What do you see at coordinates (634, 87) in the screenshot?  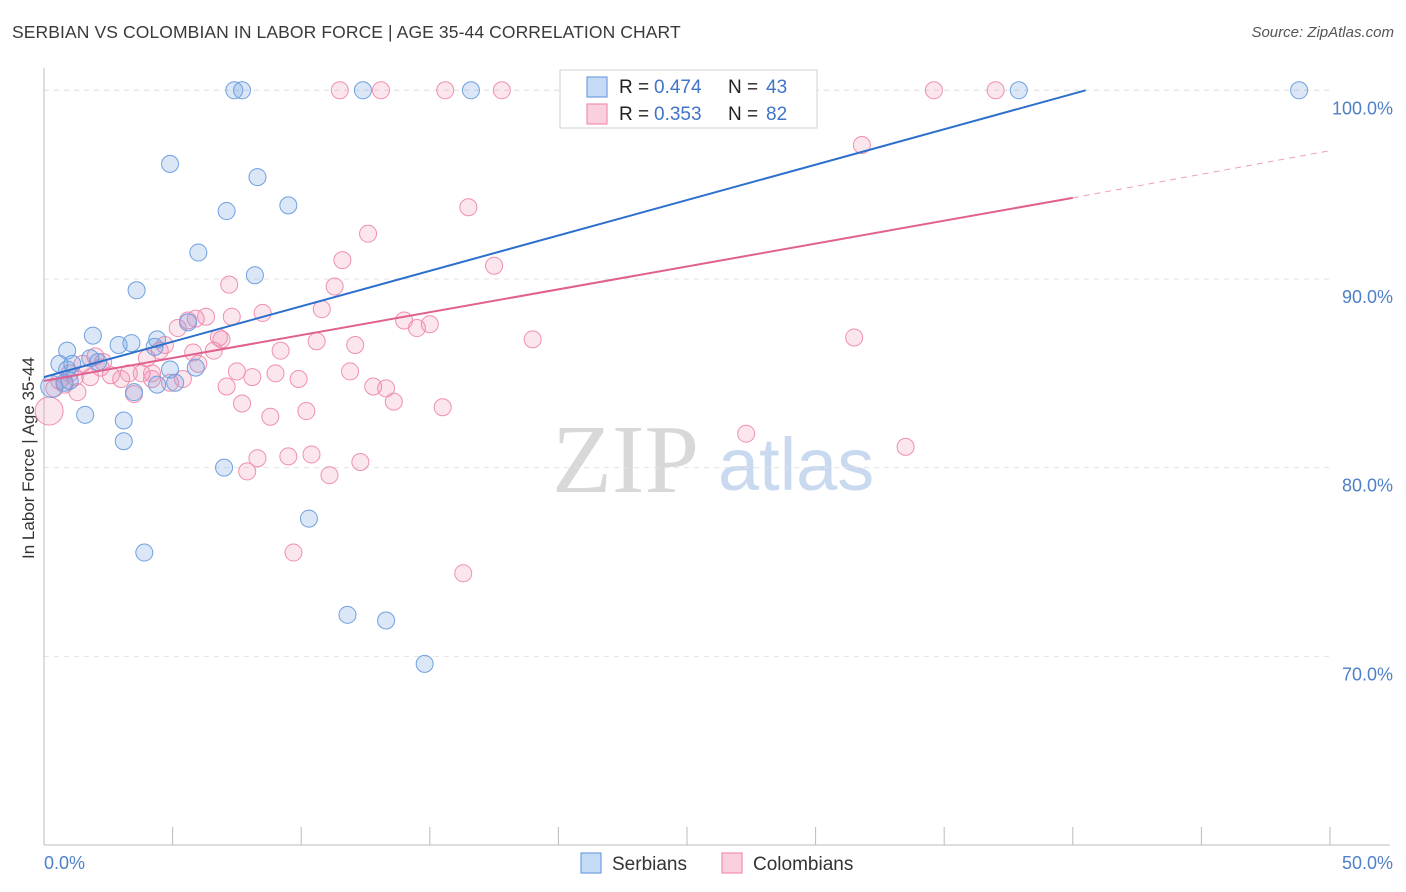 I see `legend-r-label-serbians: R =` at bounding box center [634, 87].